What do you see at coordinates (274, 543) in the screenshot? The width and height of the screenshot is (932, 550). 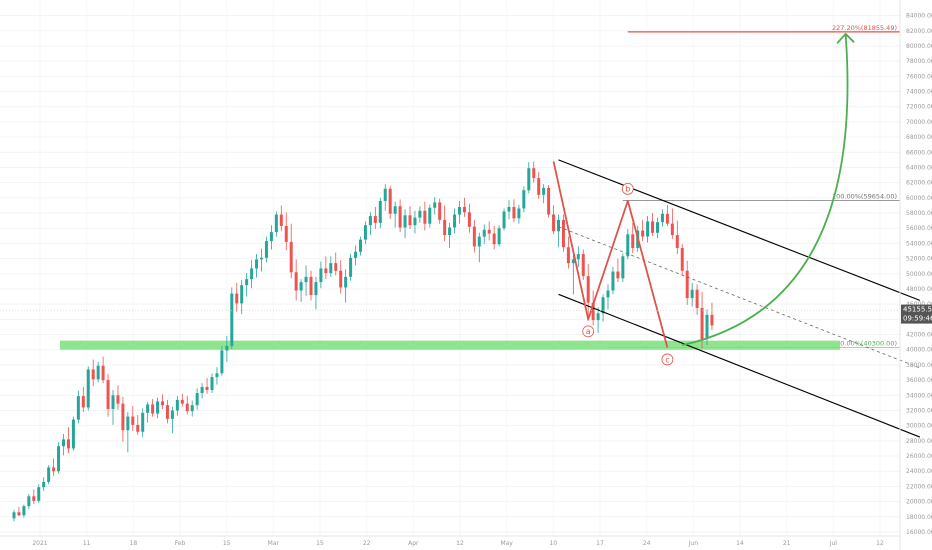 I see `x-tick-label: Mar` at bounding box center [274, 543].